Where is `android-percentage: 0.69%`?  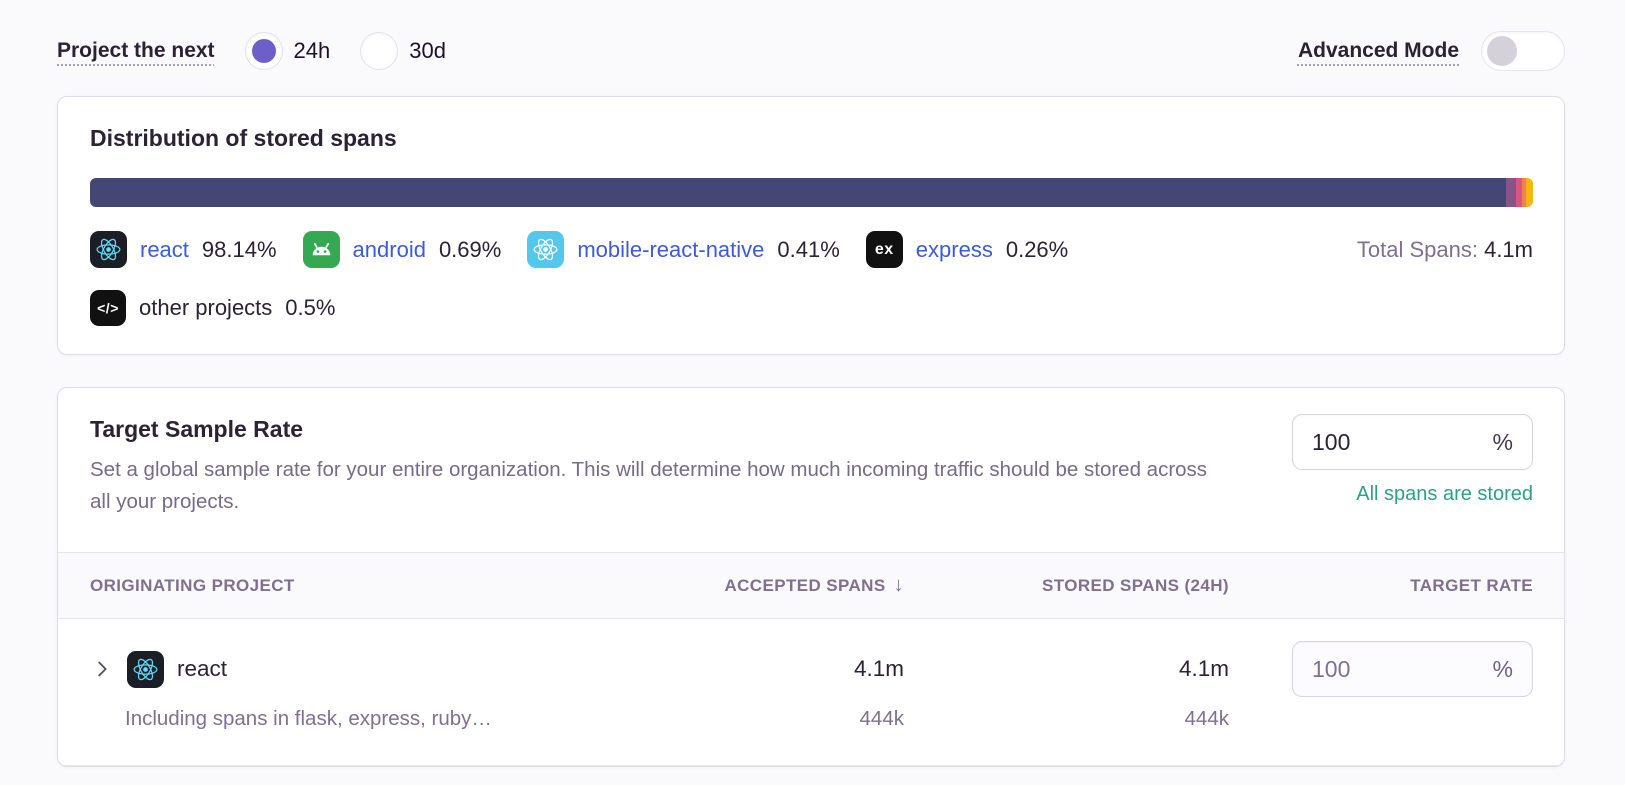 android-percentage: 0.69% is located at coordinates (470, 249).